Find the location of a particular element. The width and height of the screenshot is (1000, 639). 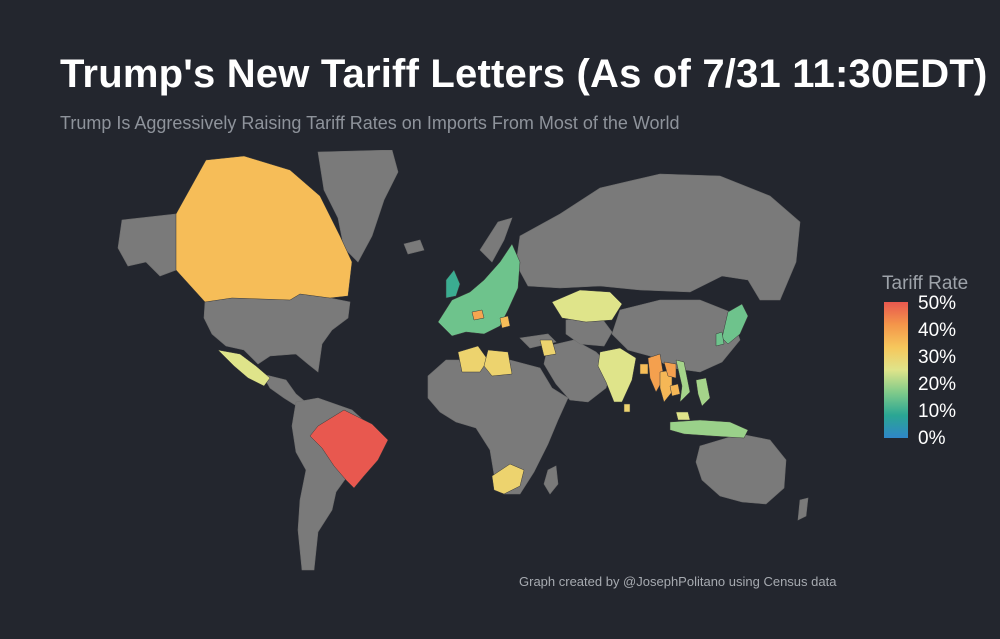

country-switzerland is located at coordinates (478, 315).